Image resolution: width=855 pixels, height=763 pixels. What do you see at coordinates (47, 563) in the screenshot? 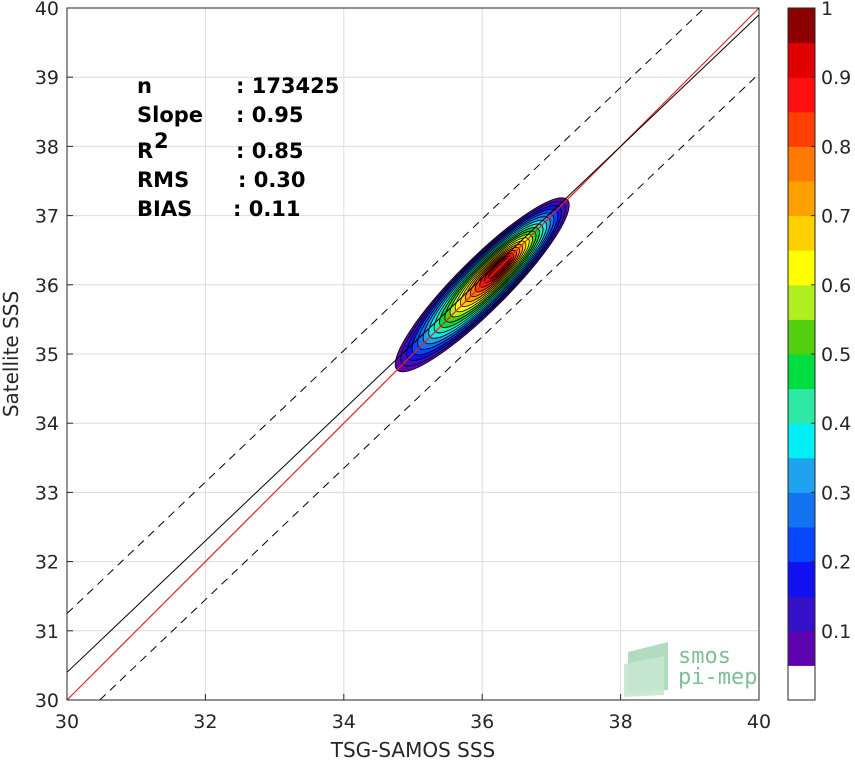
I see `y-tick-label-2: 32` at bounding box center [47, 563].